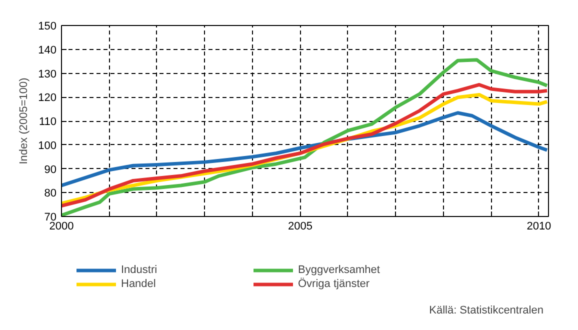  What do you see at coordinates (539, 226) in the screenshot?
I see `x-tick-label: 2010` at bounding box center [539, 226].